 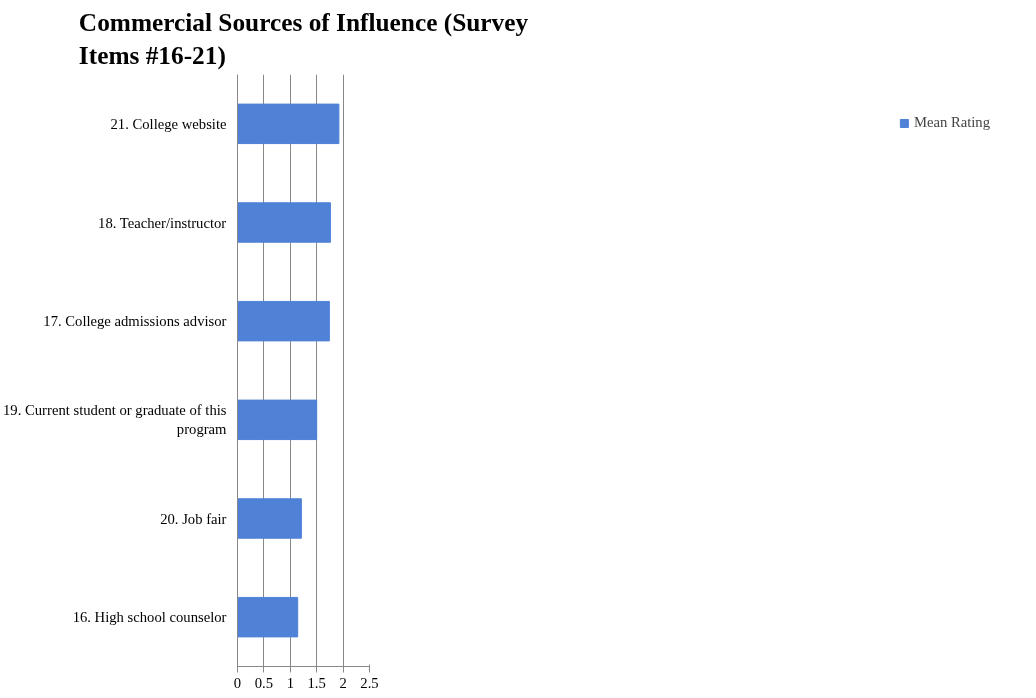 I want to click on y-tick-label: 17. College admissions advisor, so click(x=135, y=321).